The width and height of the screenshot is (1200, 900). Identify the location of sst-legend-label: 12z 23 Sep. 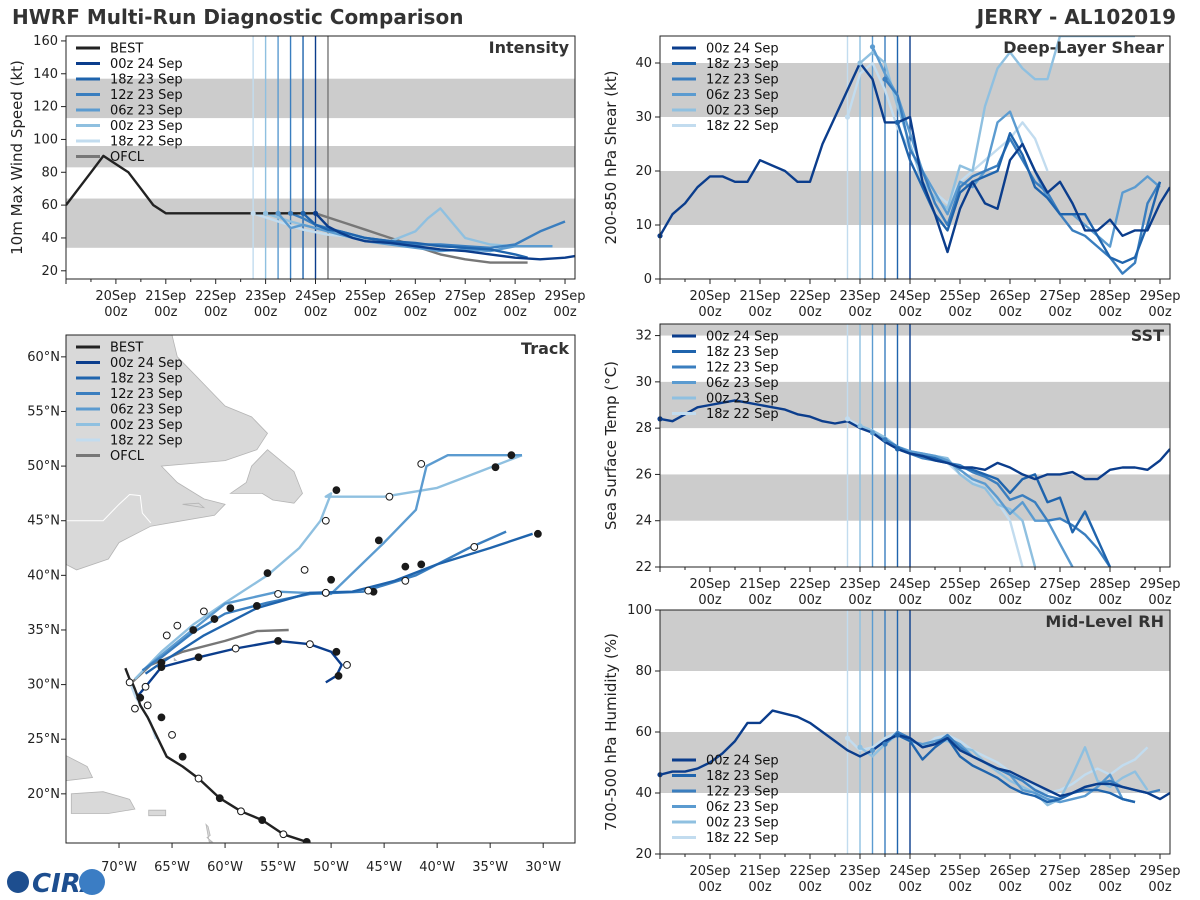
(742, 368).